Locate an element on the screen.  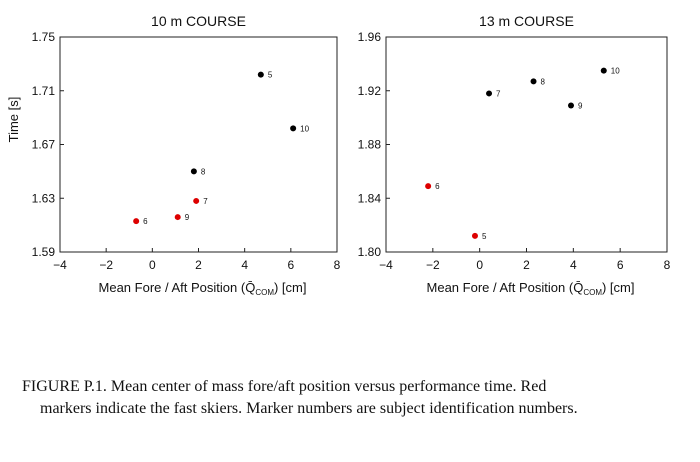
y-tick-label: 1.92 is located at coordinates (370, 91).